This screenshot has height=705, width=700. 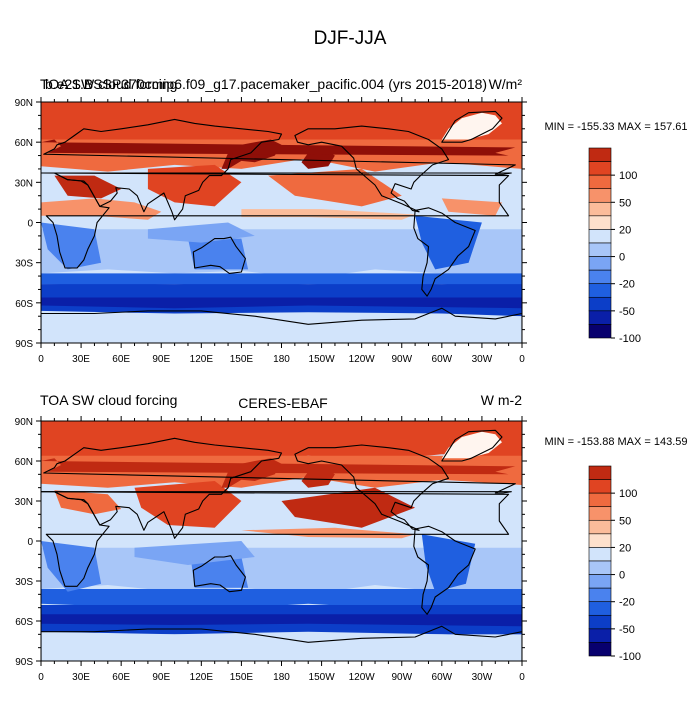 I want to click on x-tick-label: 90W, so click(x=401, y=359).